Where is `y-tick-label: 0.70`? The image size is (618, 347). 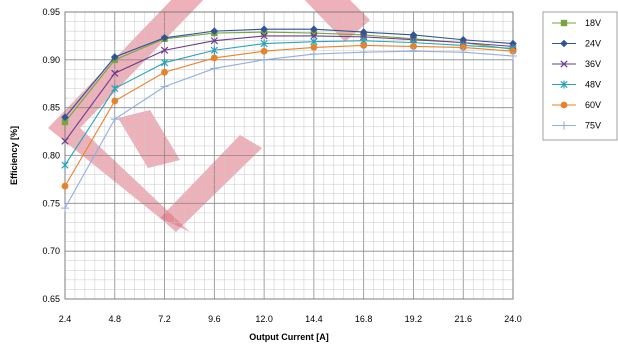 y-tick-label: 0.70 is located at coordinates (51, 251).